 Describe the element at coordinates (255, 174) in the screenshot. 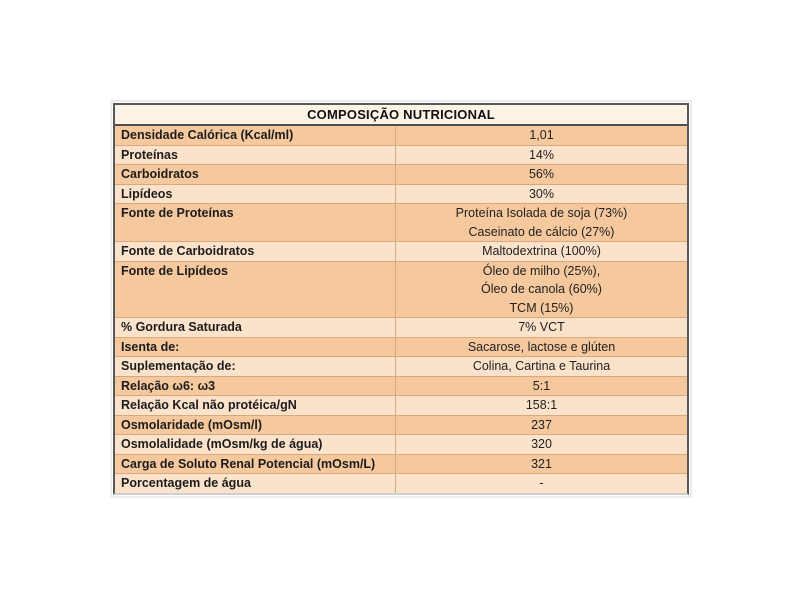

I see `row-label: Carboidratos` at that location.